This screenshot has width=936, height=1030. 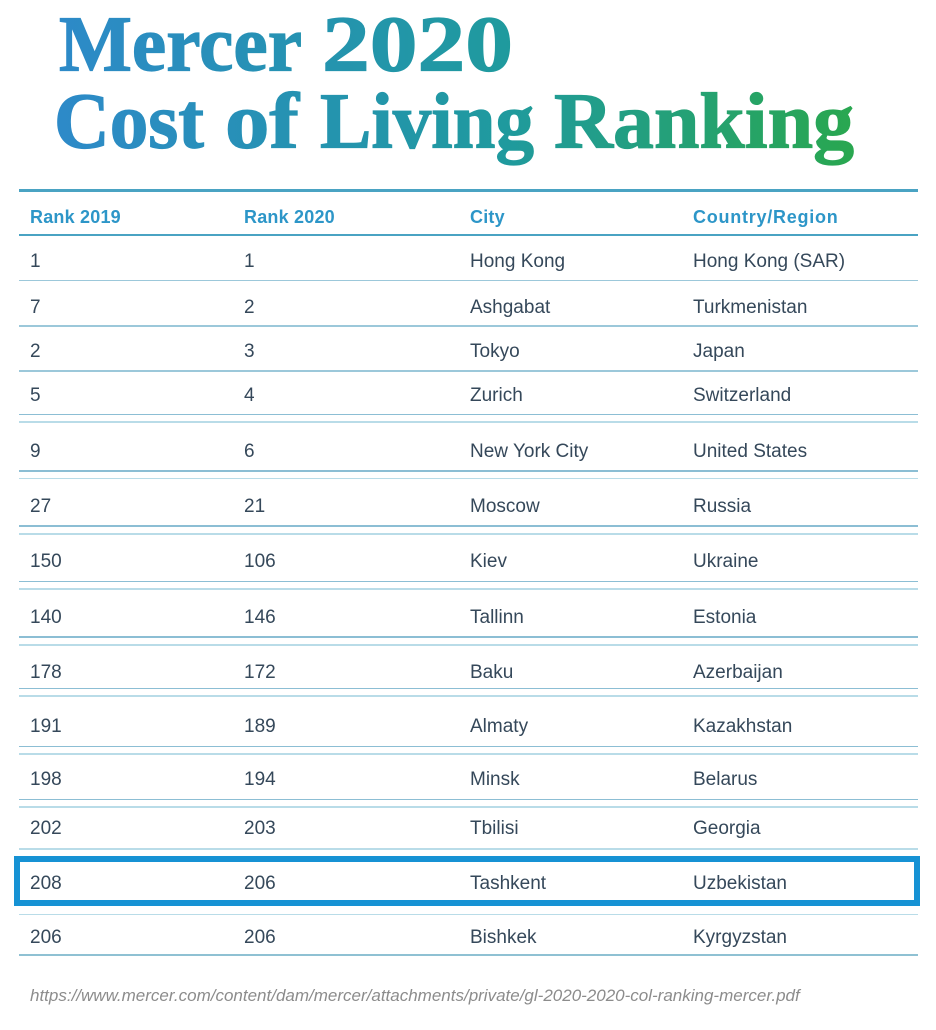 I want to click on svg-text:CostofLivingRanking: Cost of Living Ranking, so click(x=454, y=122).